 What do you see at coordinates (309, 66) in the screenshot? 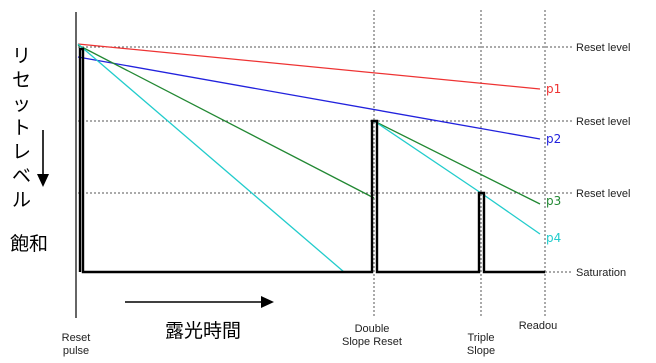
I see `series-p1-line` at bounding box center [309, 66].